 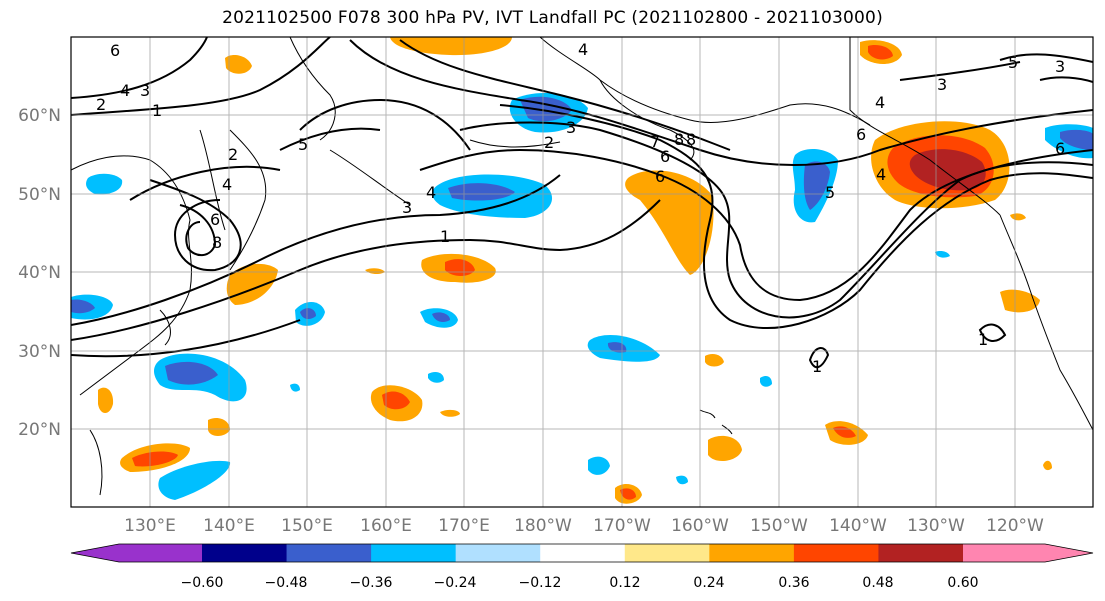 What do you see at coordinates (307, 526) in the screenshot?
I see `lon-label: 150°E` at bounding box center [307, 526].